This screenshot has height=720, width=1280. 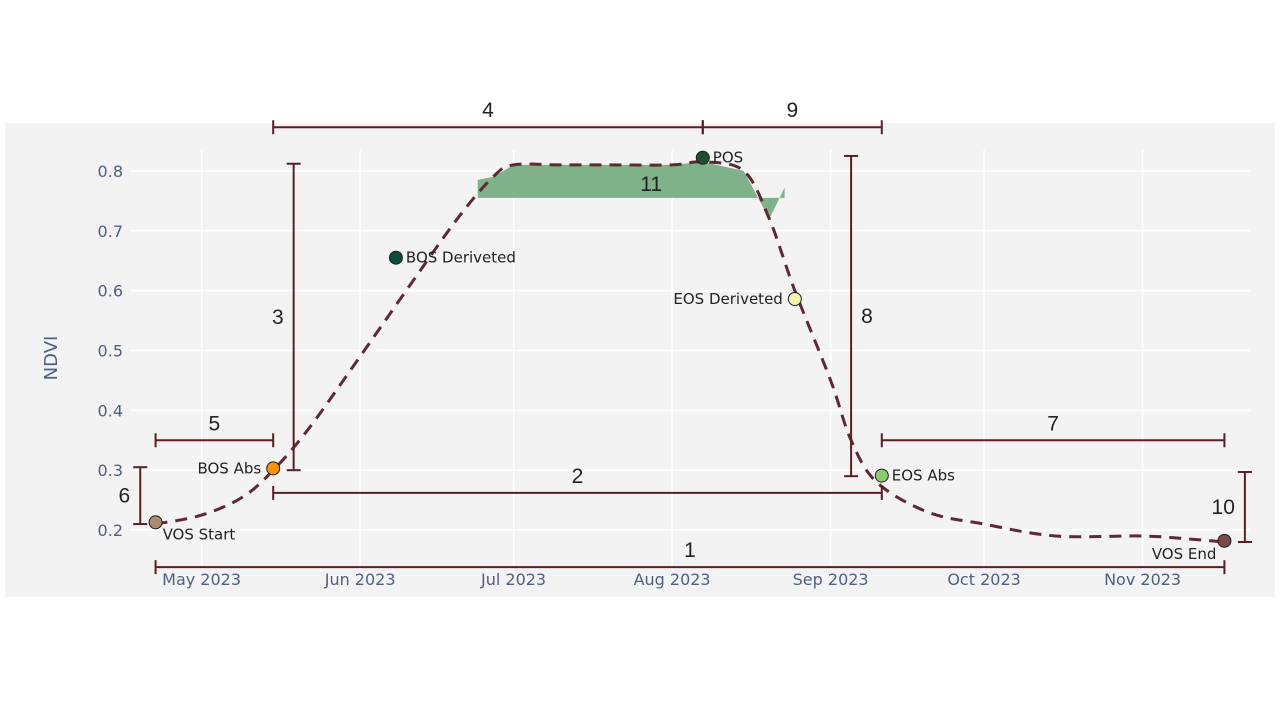 I want to click on y-tick-label: 0.2, so click(x=110, y=530).